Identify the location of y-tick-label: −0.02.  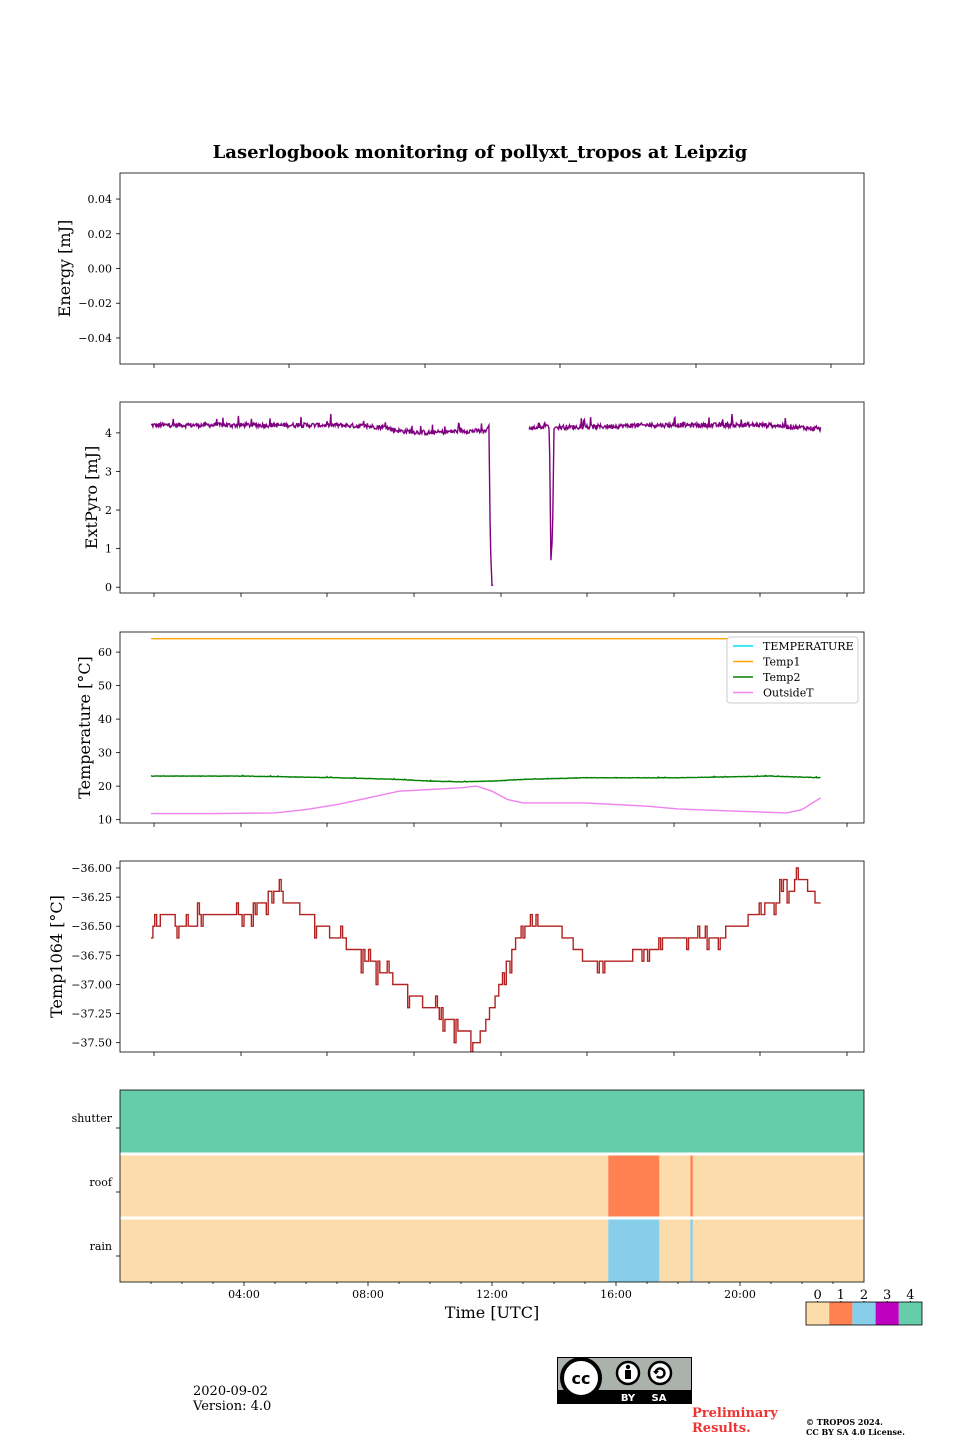
(95, 303).